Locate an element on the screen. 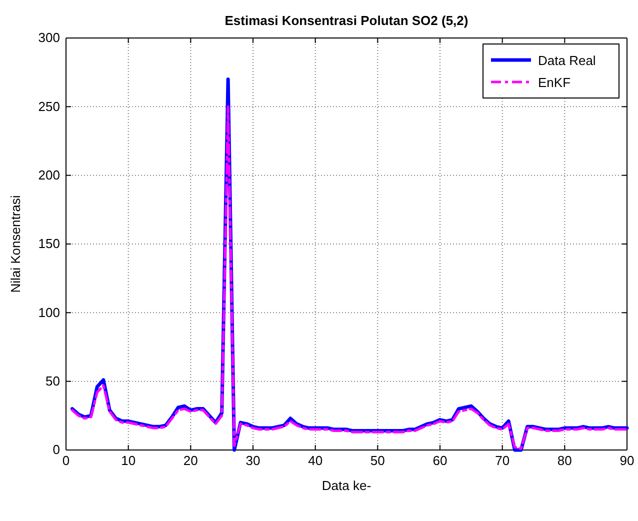 This screenshot has height=521, width=638. y-tick-label: 200 is located at coordinates (49, 174).